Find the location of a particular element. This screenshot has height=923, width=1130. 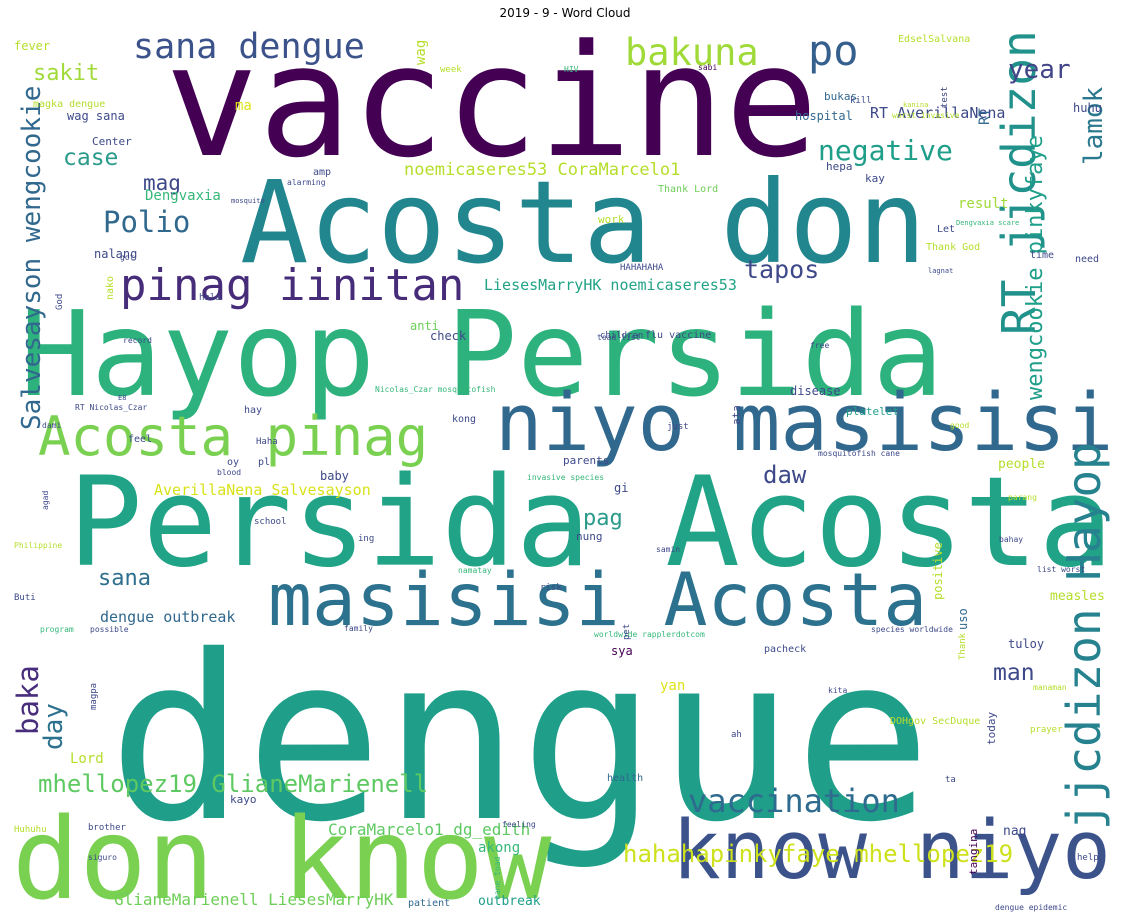

word: hay is located at coordinates (253, 410).